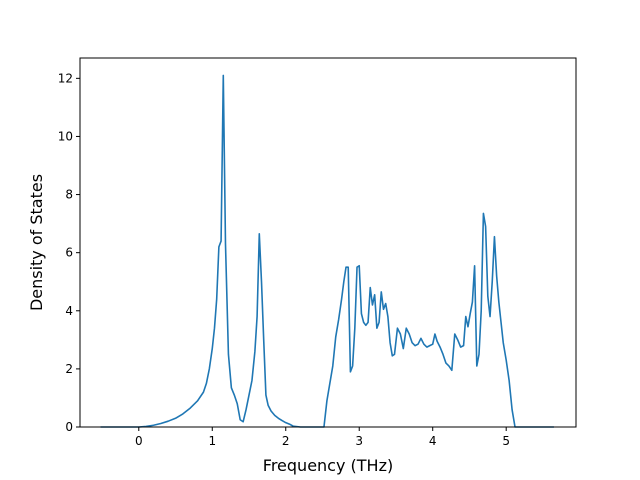  I want to click on x-tick-label: 3, so click(359, 441).